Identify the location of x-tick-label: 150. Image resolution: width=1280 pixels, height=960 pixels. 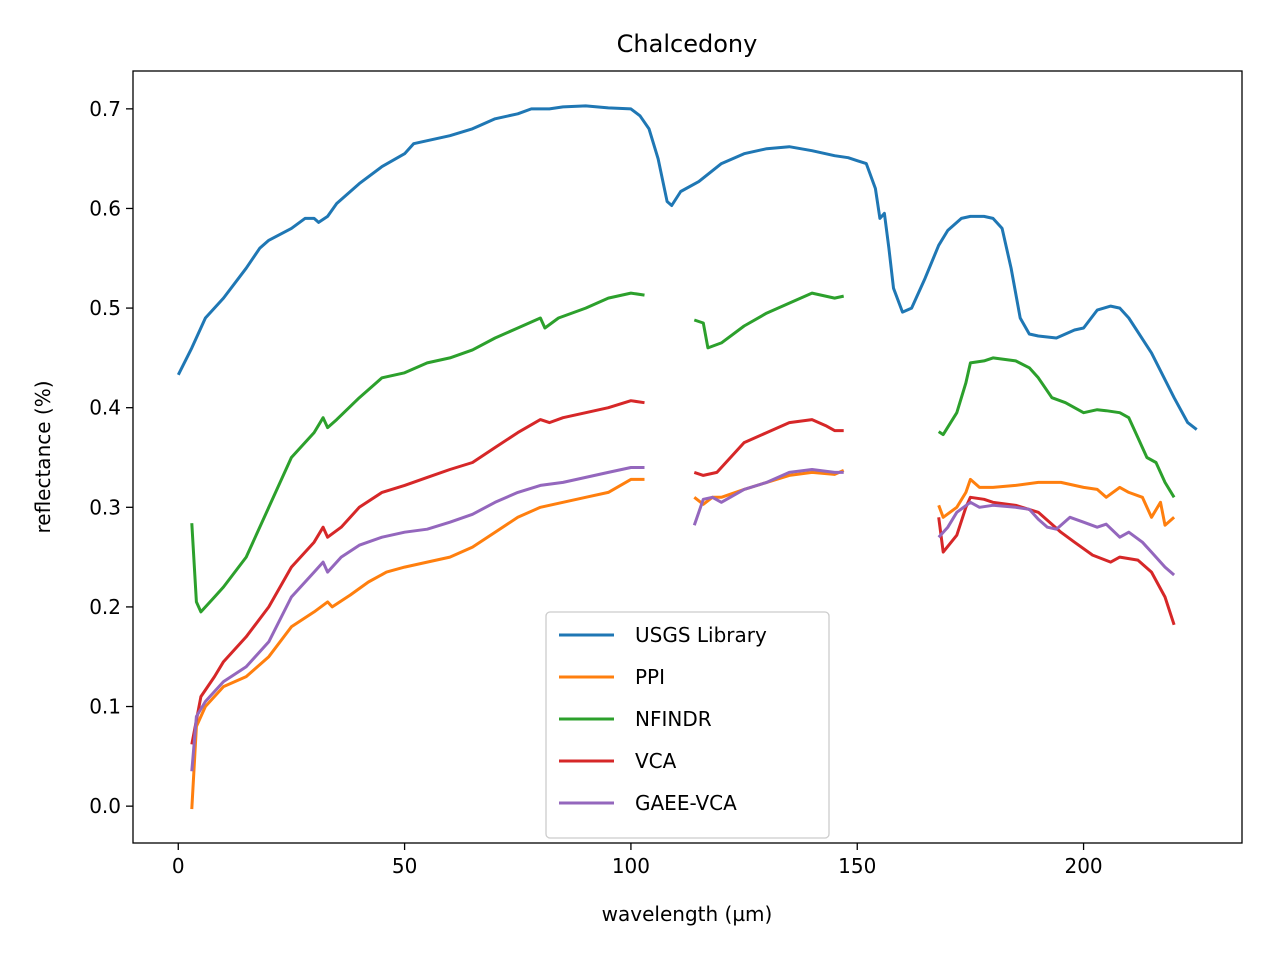
(857, 866).